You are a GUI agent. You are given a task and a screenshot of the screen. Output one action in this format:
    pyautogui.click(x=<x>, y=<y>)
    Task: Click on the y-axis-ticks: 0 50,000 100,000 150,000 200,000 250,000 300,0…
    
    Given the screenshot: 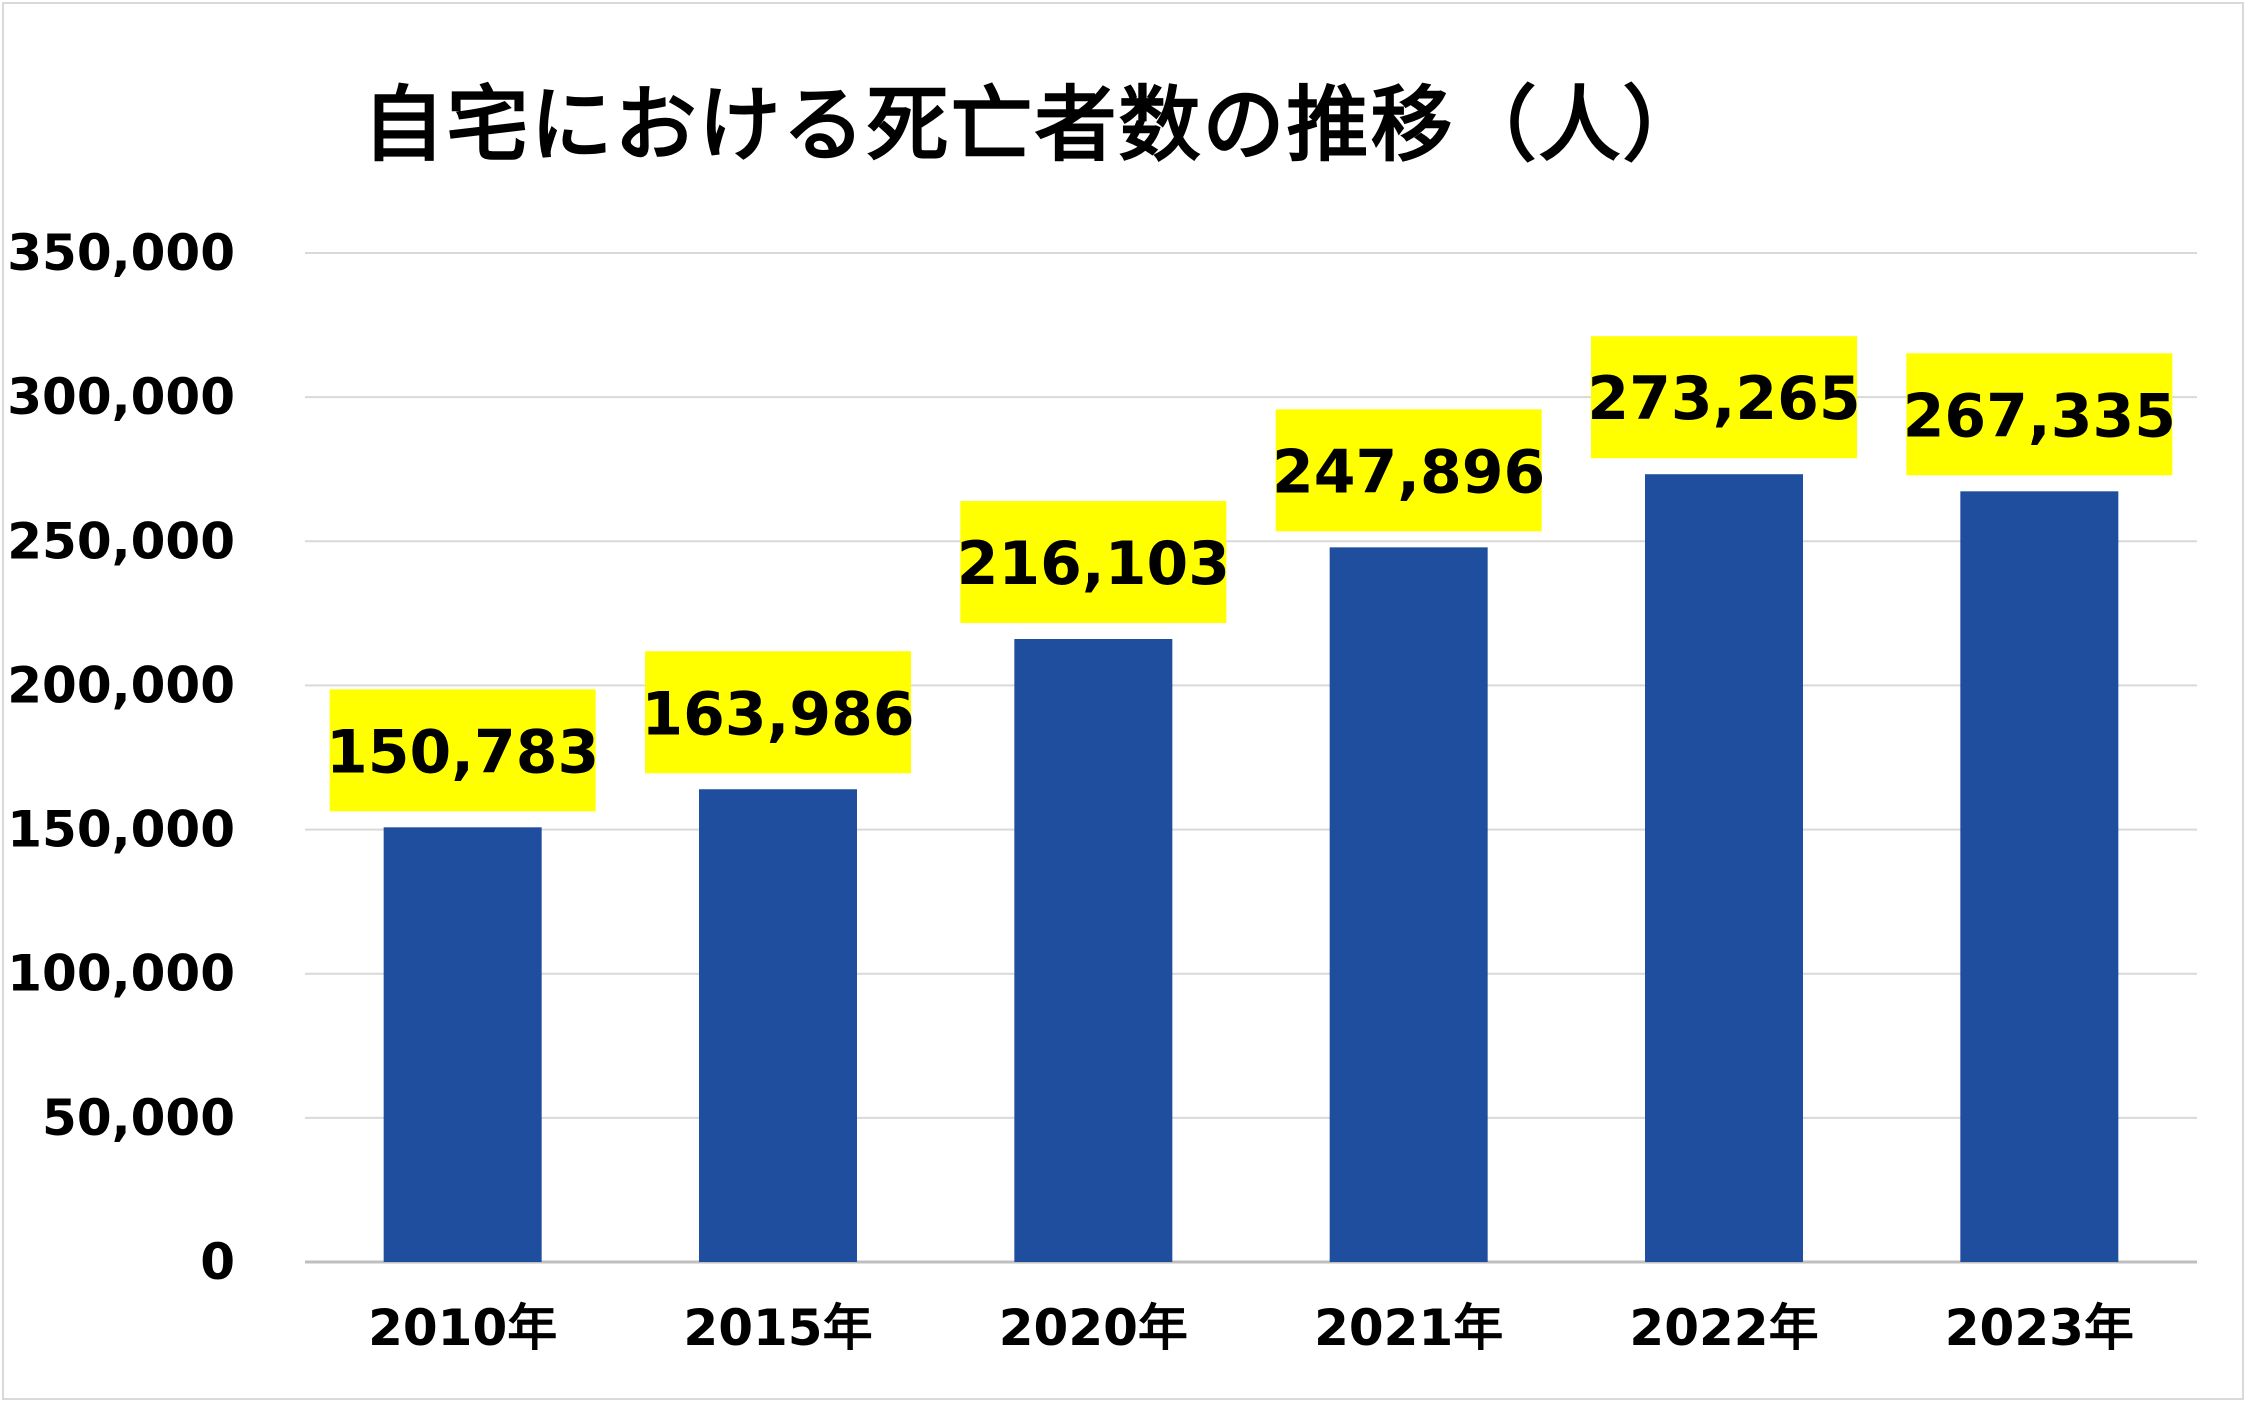 What is the action you would take?
    pyautogui.click(x=121, y=757)
    